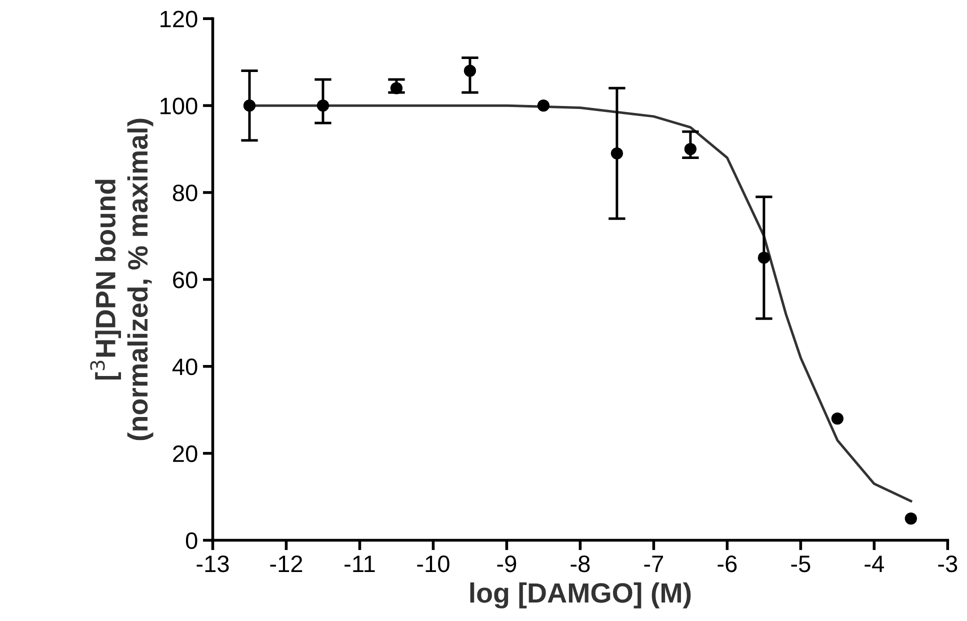  I want to click on x-tick-label: -8, so click(580, 563).